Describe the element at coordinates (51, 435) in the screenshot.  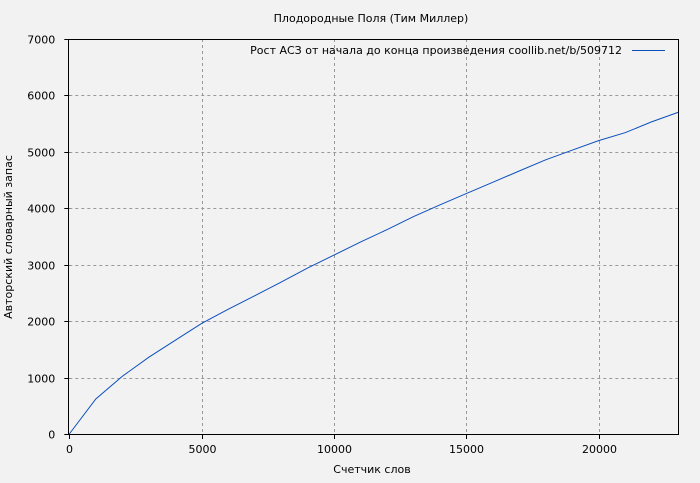
I see `y-tick-label: 0` at that location.